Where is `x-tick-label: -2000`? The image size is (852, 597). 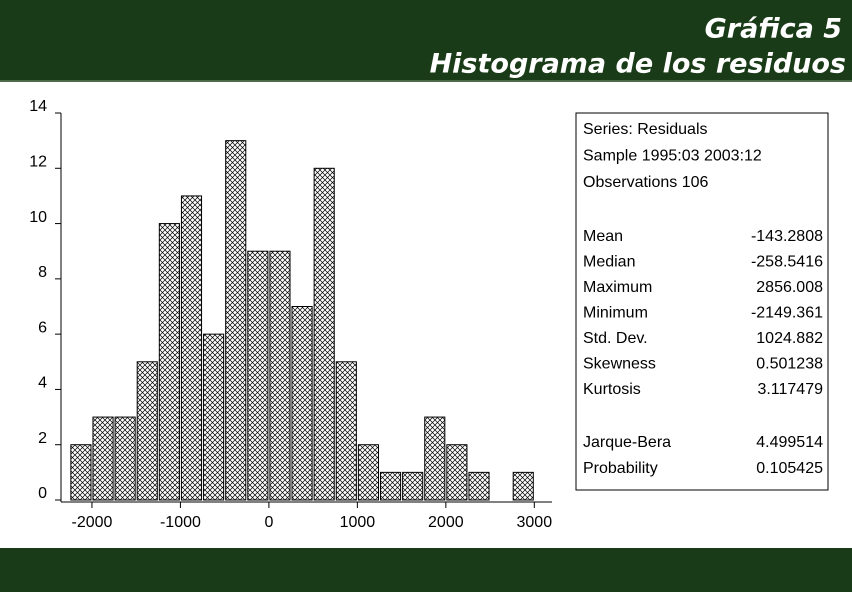
x-tick-label: -2000 is located at coordinates (92, 522).